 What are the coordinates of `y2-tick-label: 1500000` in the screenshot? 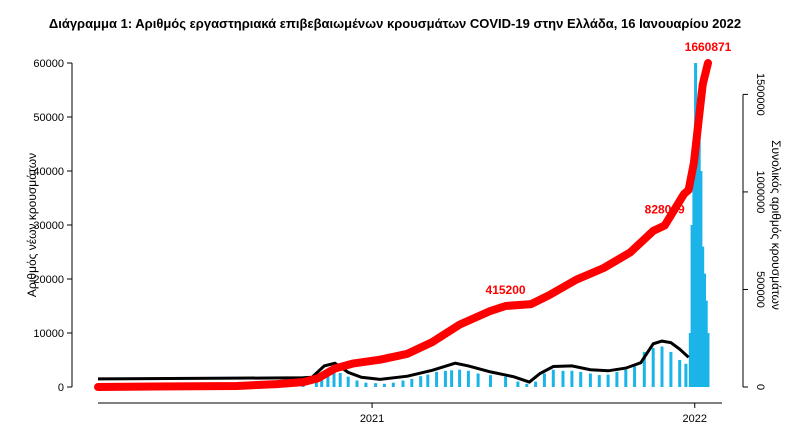 It's located at (760, 94).